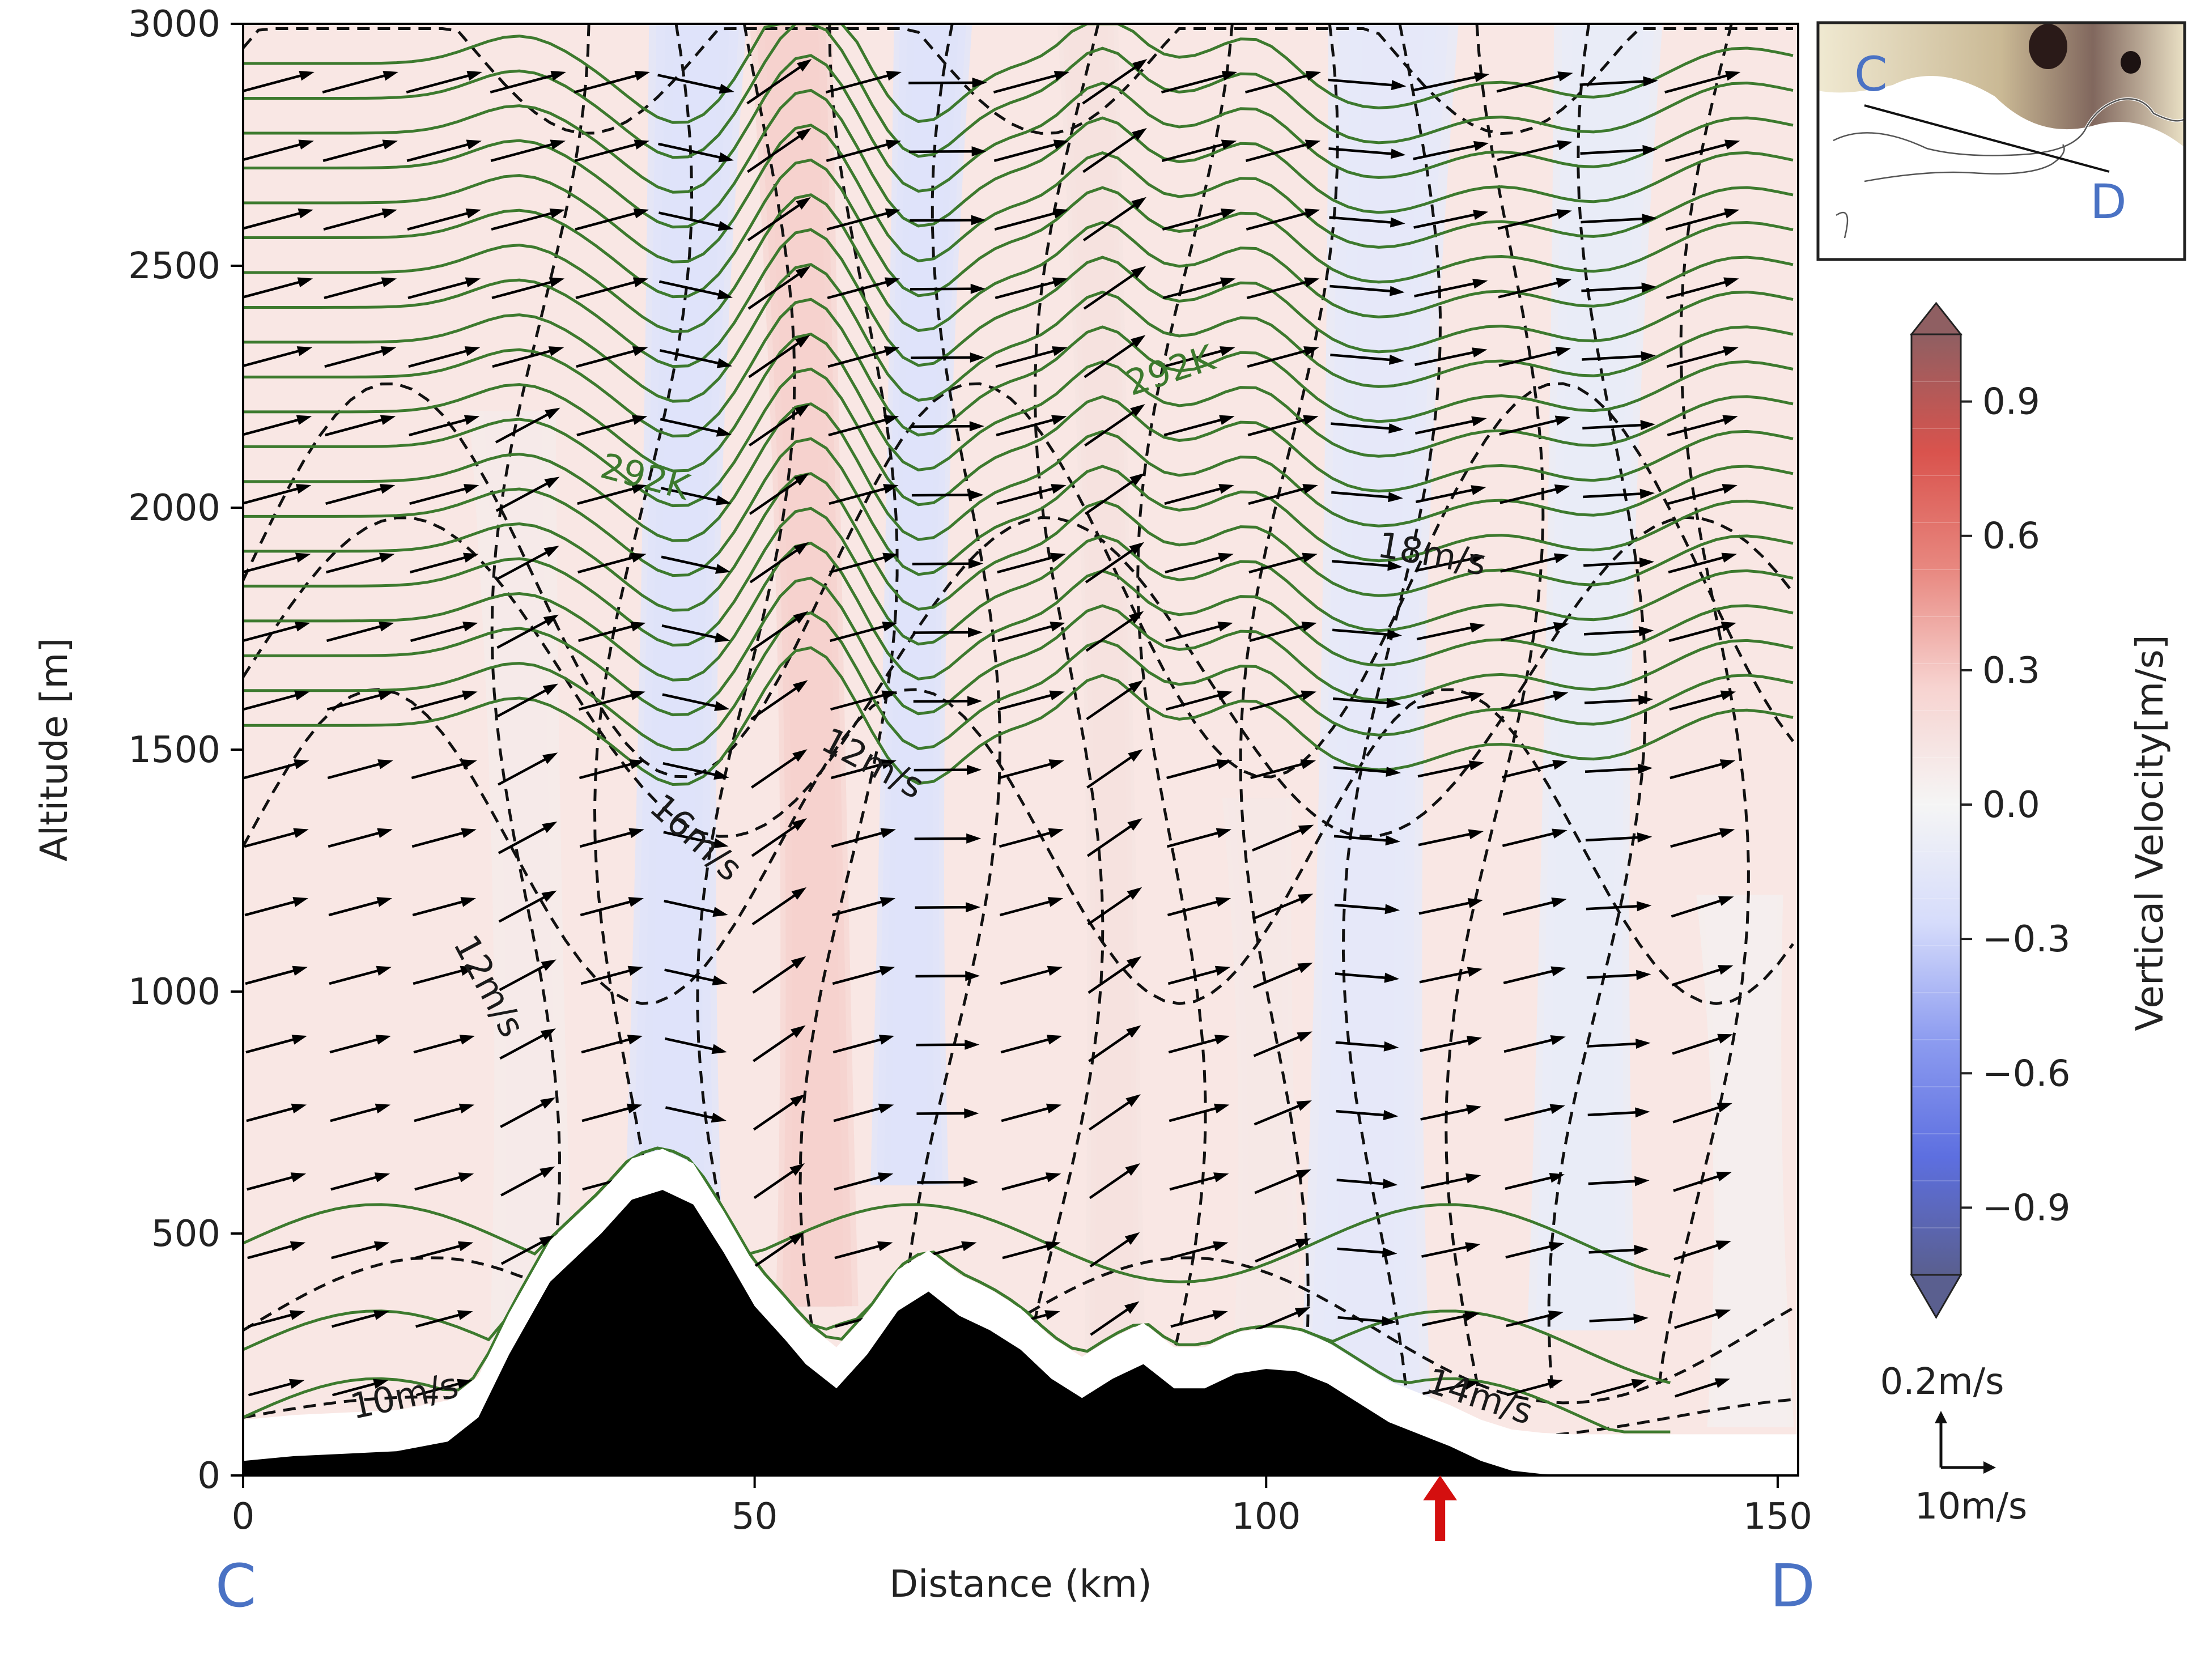  Describe the element at coordinates (2131, 62) in the screenshot. I see `inset-map-peak` at that location.